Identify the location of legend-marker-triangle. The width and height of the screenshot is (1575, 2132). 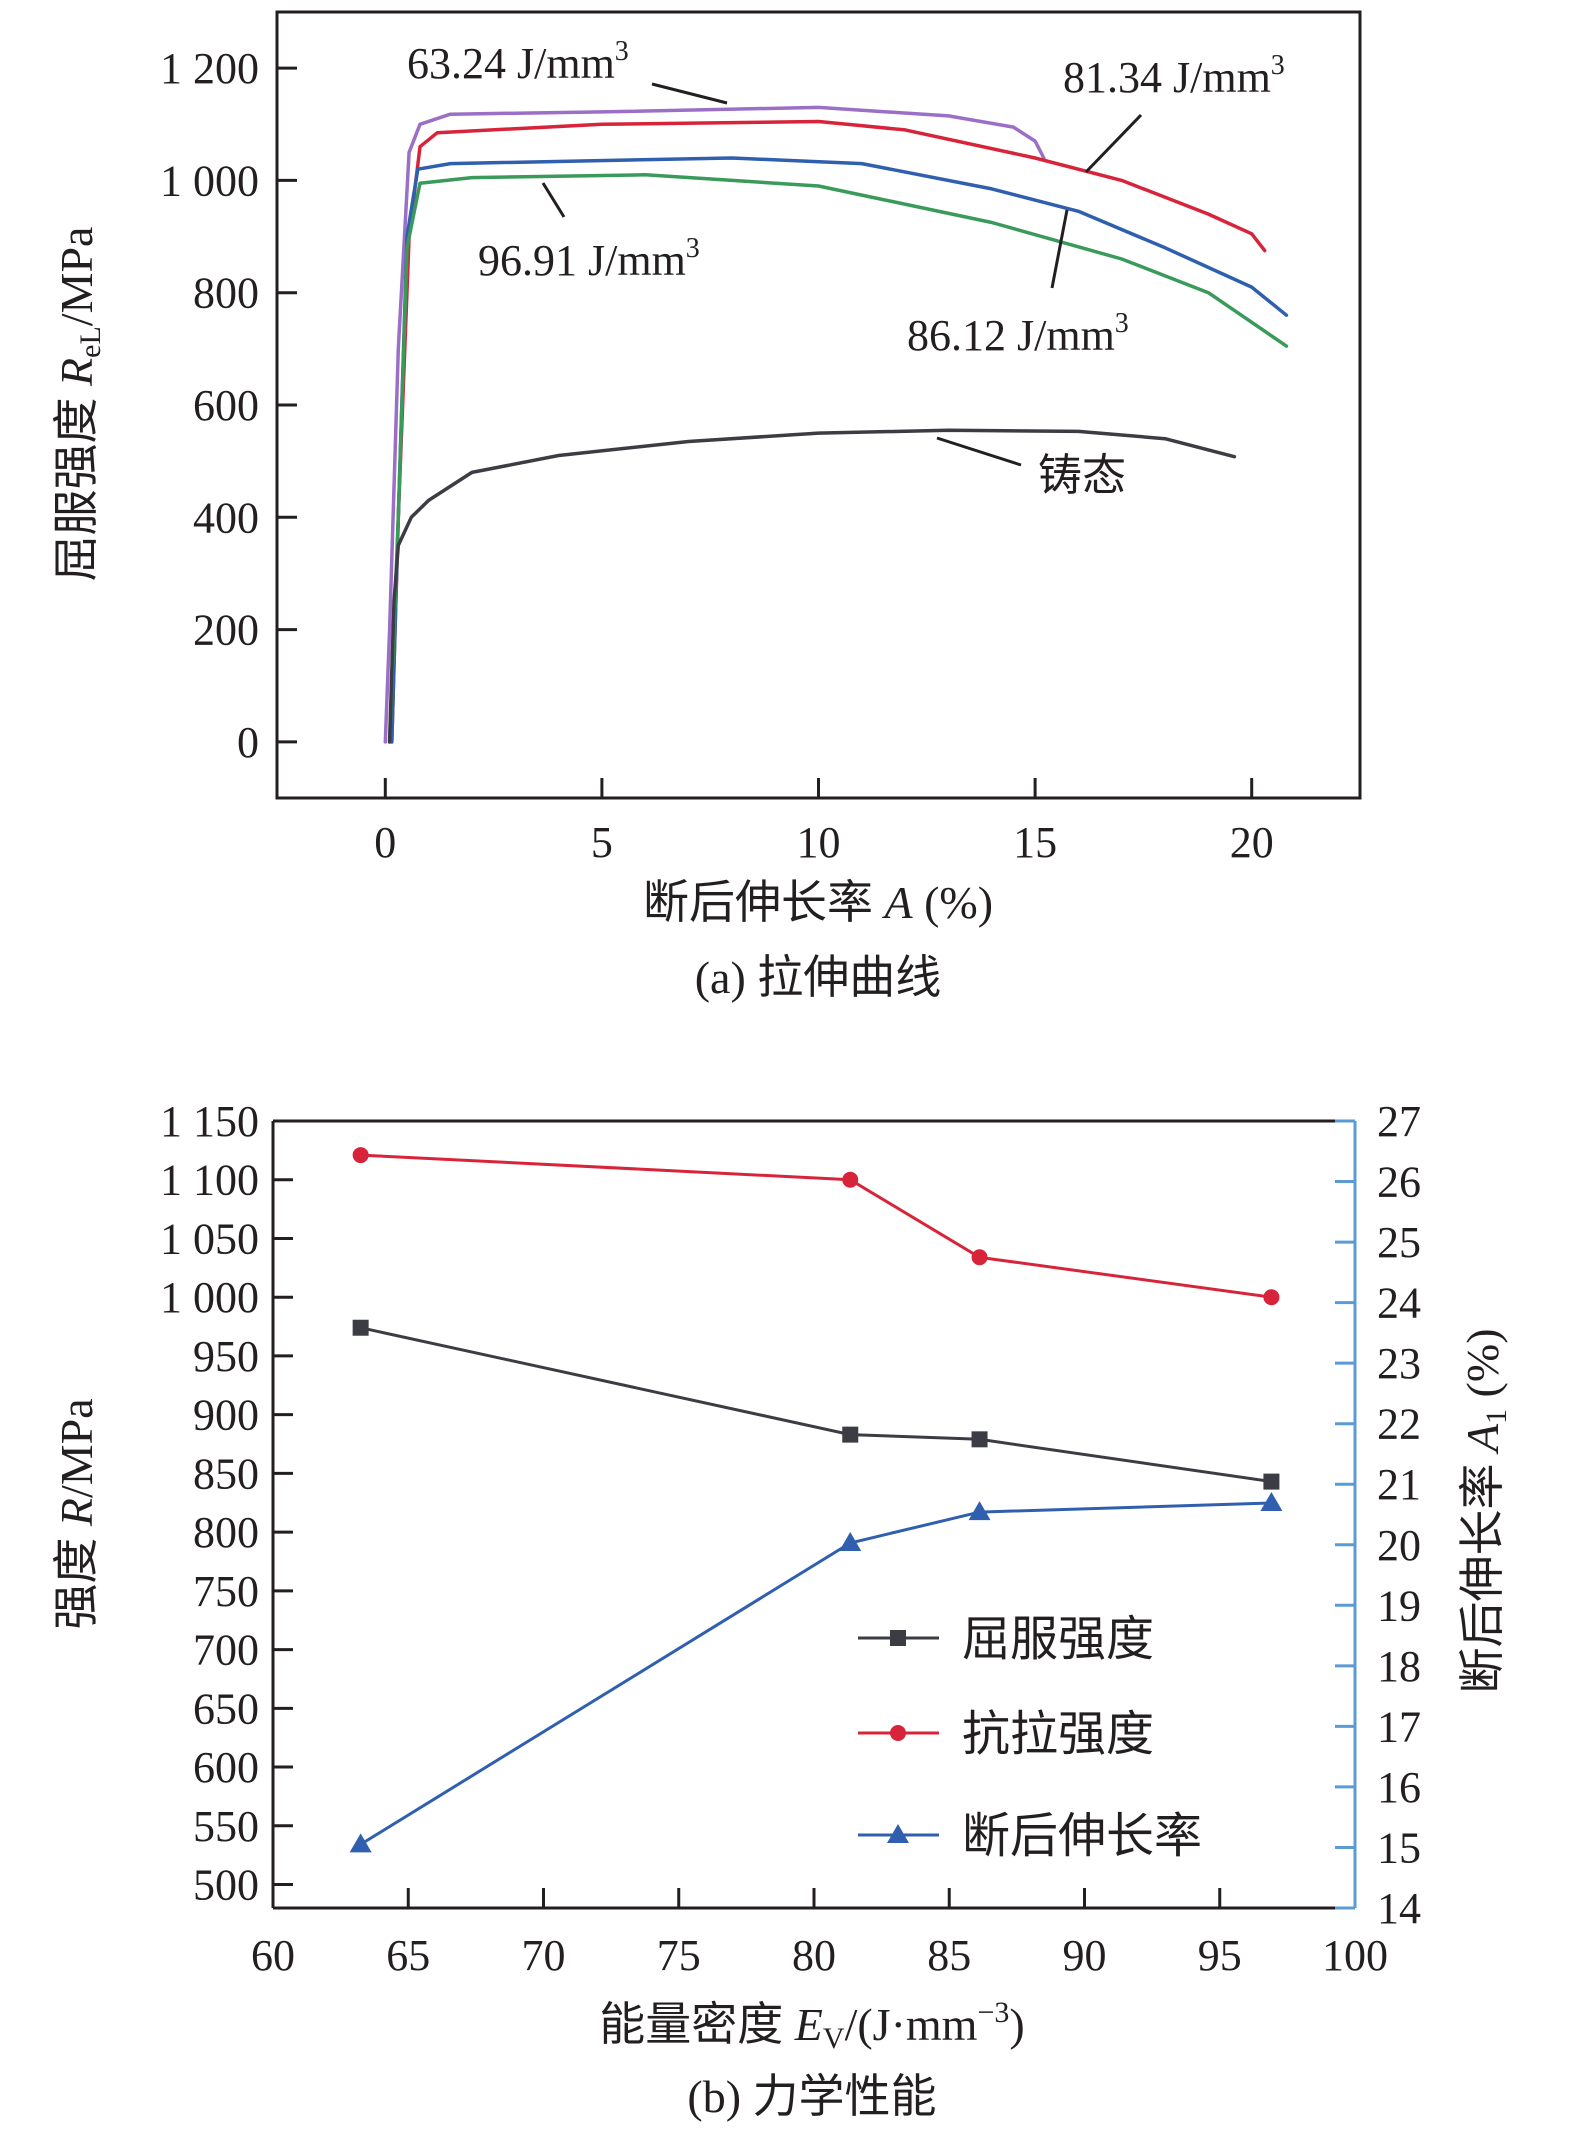
(898, 1833).